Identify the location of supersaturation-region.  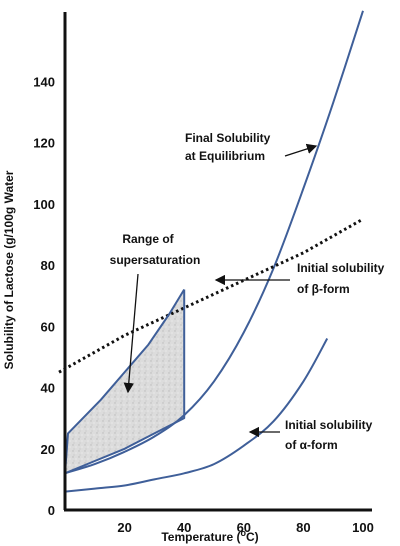
(125, 381).